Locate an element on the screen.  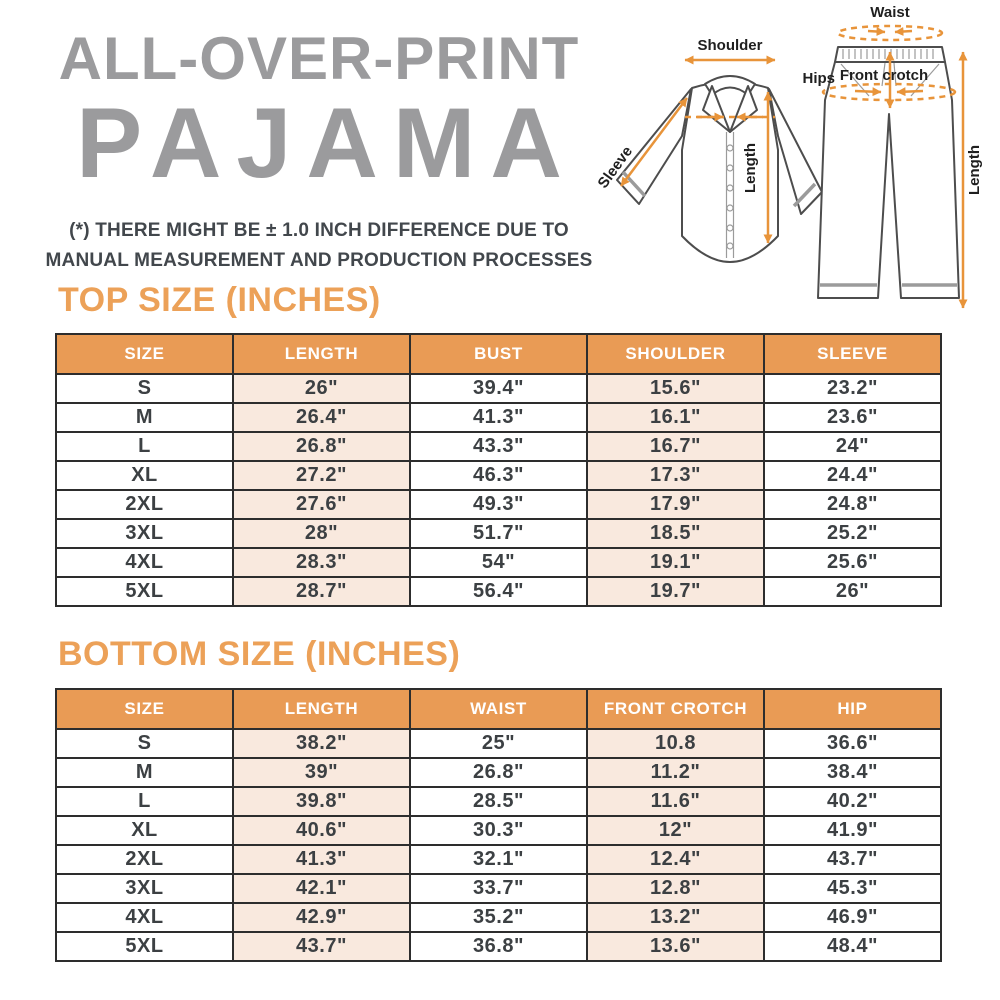
measurement-cell: 13.6" is located at coordinates (675, 946).